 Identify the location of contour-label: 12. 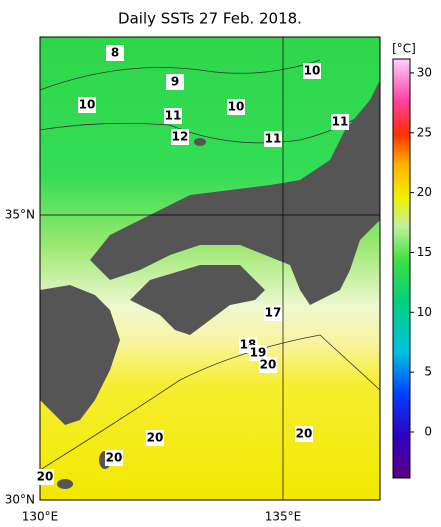
(180, 137).